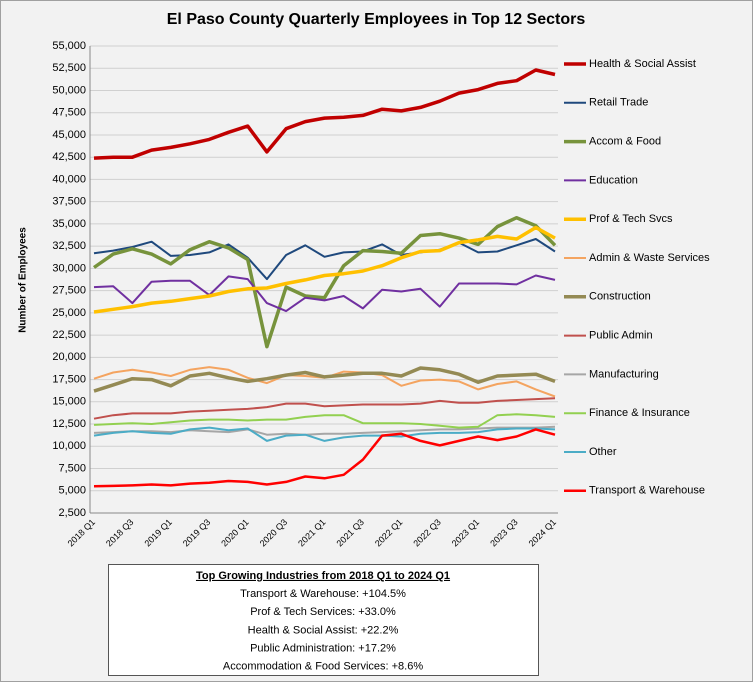 The image size is (753, 682). I want to click on legend-label: Manufacturing, so click(624, 374).